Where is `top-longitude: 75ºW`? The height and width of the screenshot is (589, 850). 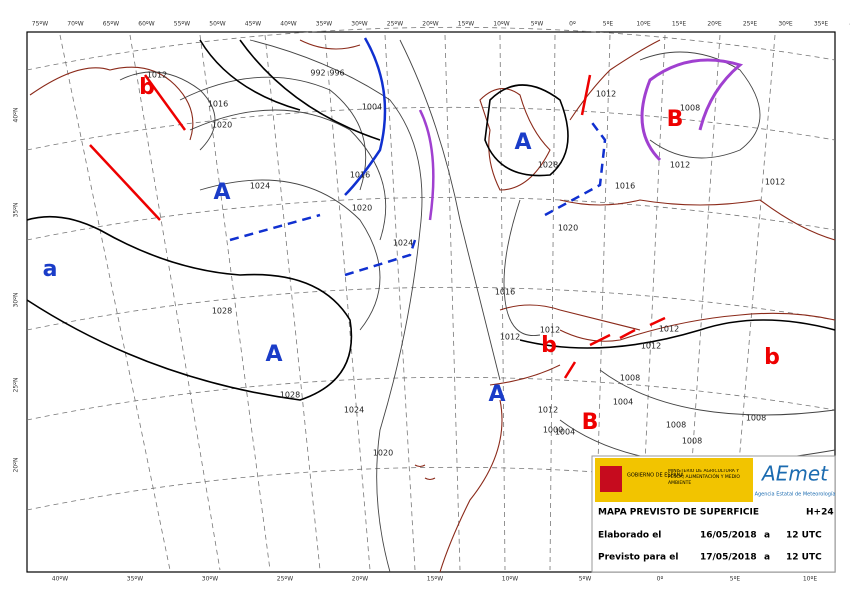 top-longitude: 75ºW is located at coordinates (40, 24).